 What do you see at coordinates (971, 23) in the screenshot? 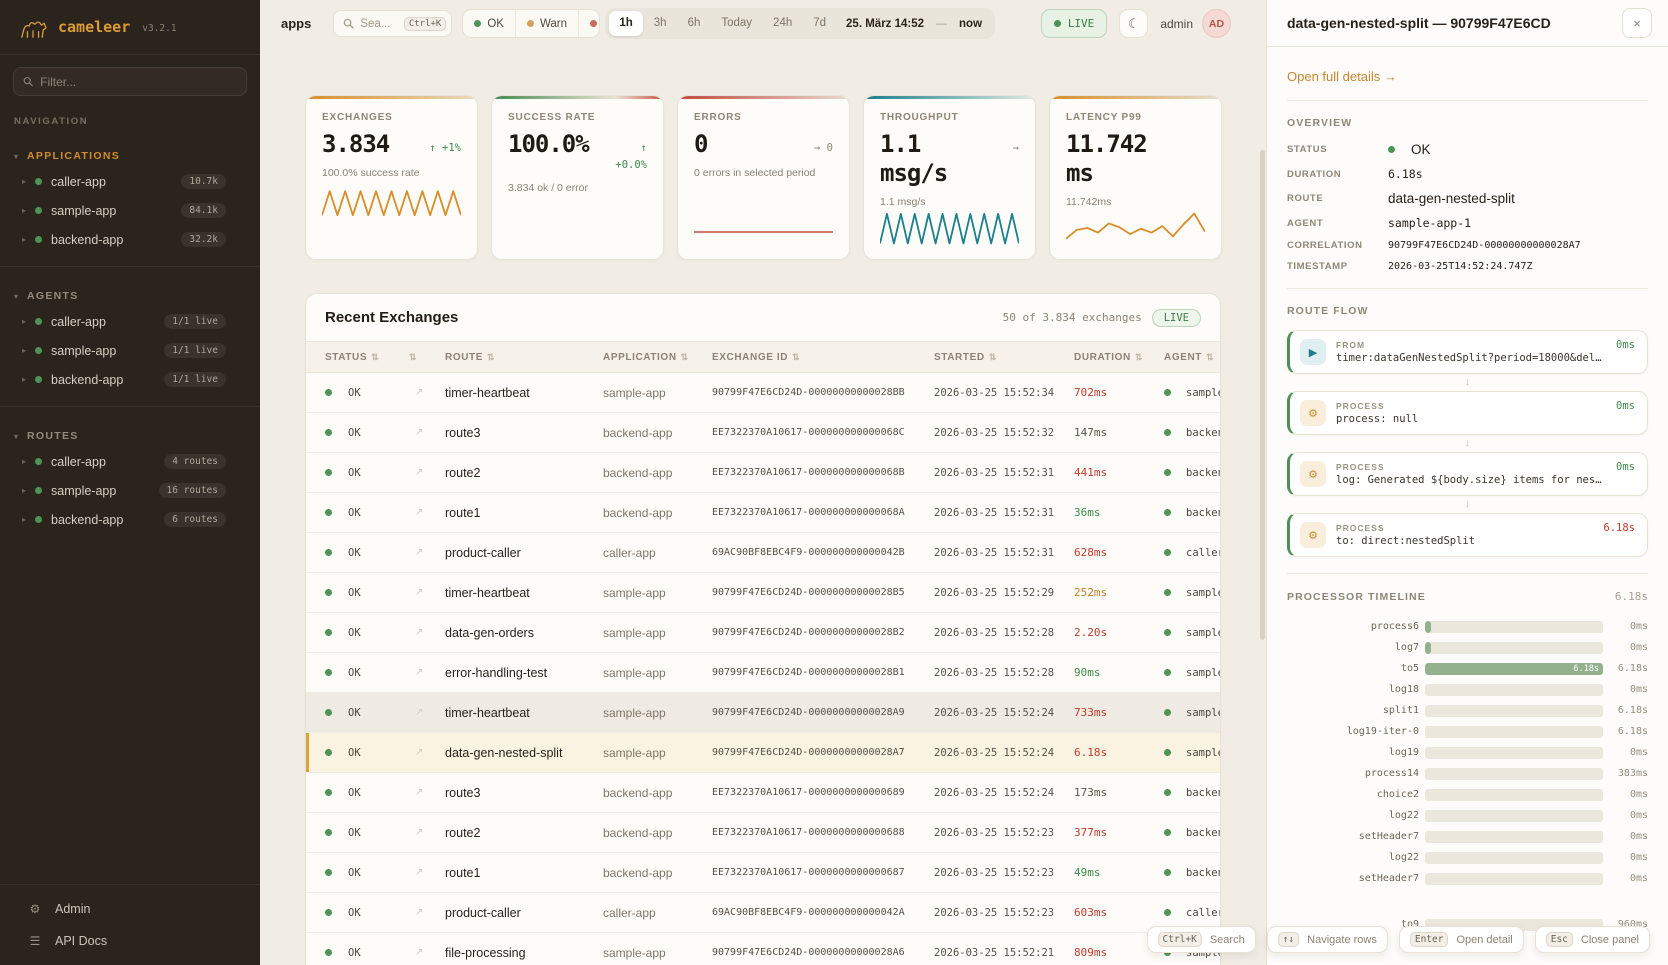
I see `now-label: now` at bounding box center [971, 23].